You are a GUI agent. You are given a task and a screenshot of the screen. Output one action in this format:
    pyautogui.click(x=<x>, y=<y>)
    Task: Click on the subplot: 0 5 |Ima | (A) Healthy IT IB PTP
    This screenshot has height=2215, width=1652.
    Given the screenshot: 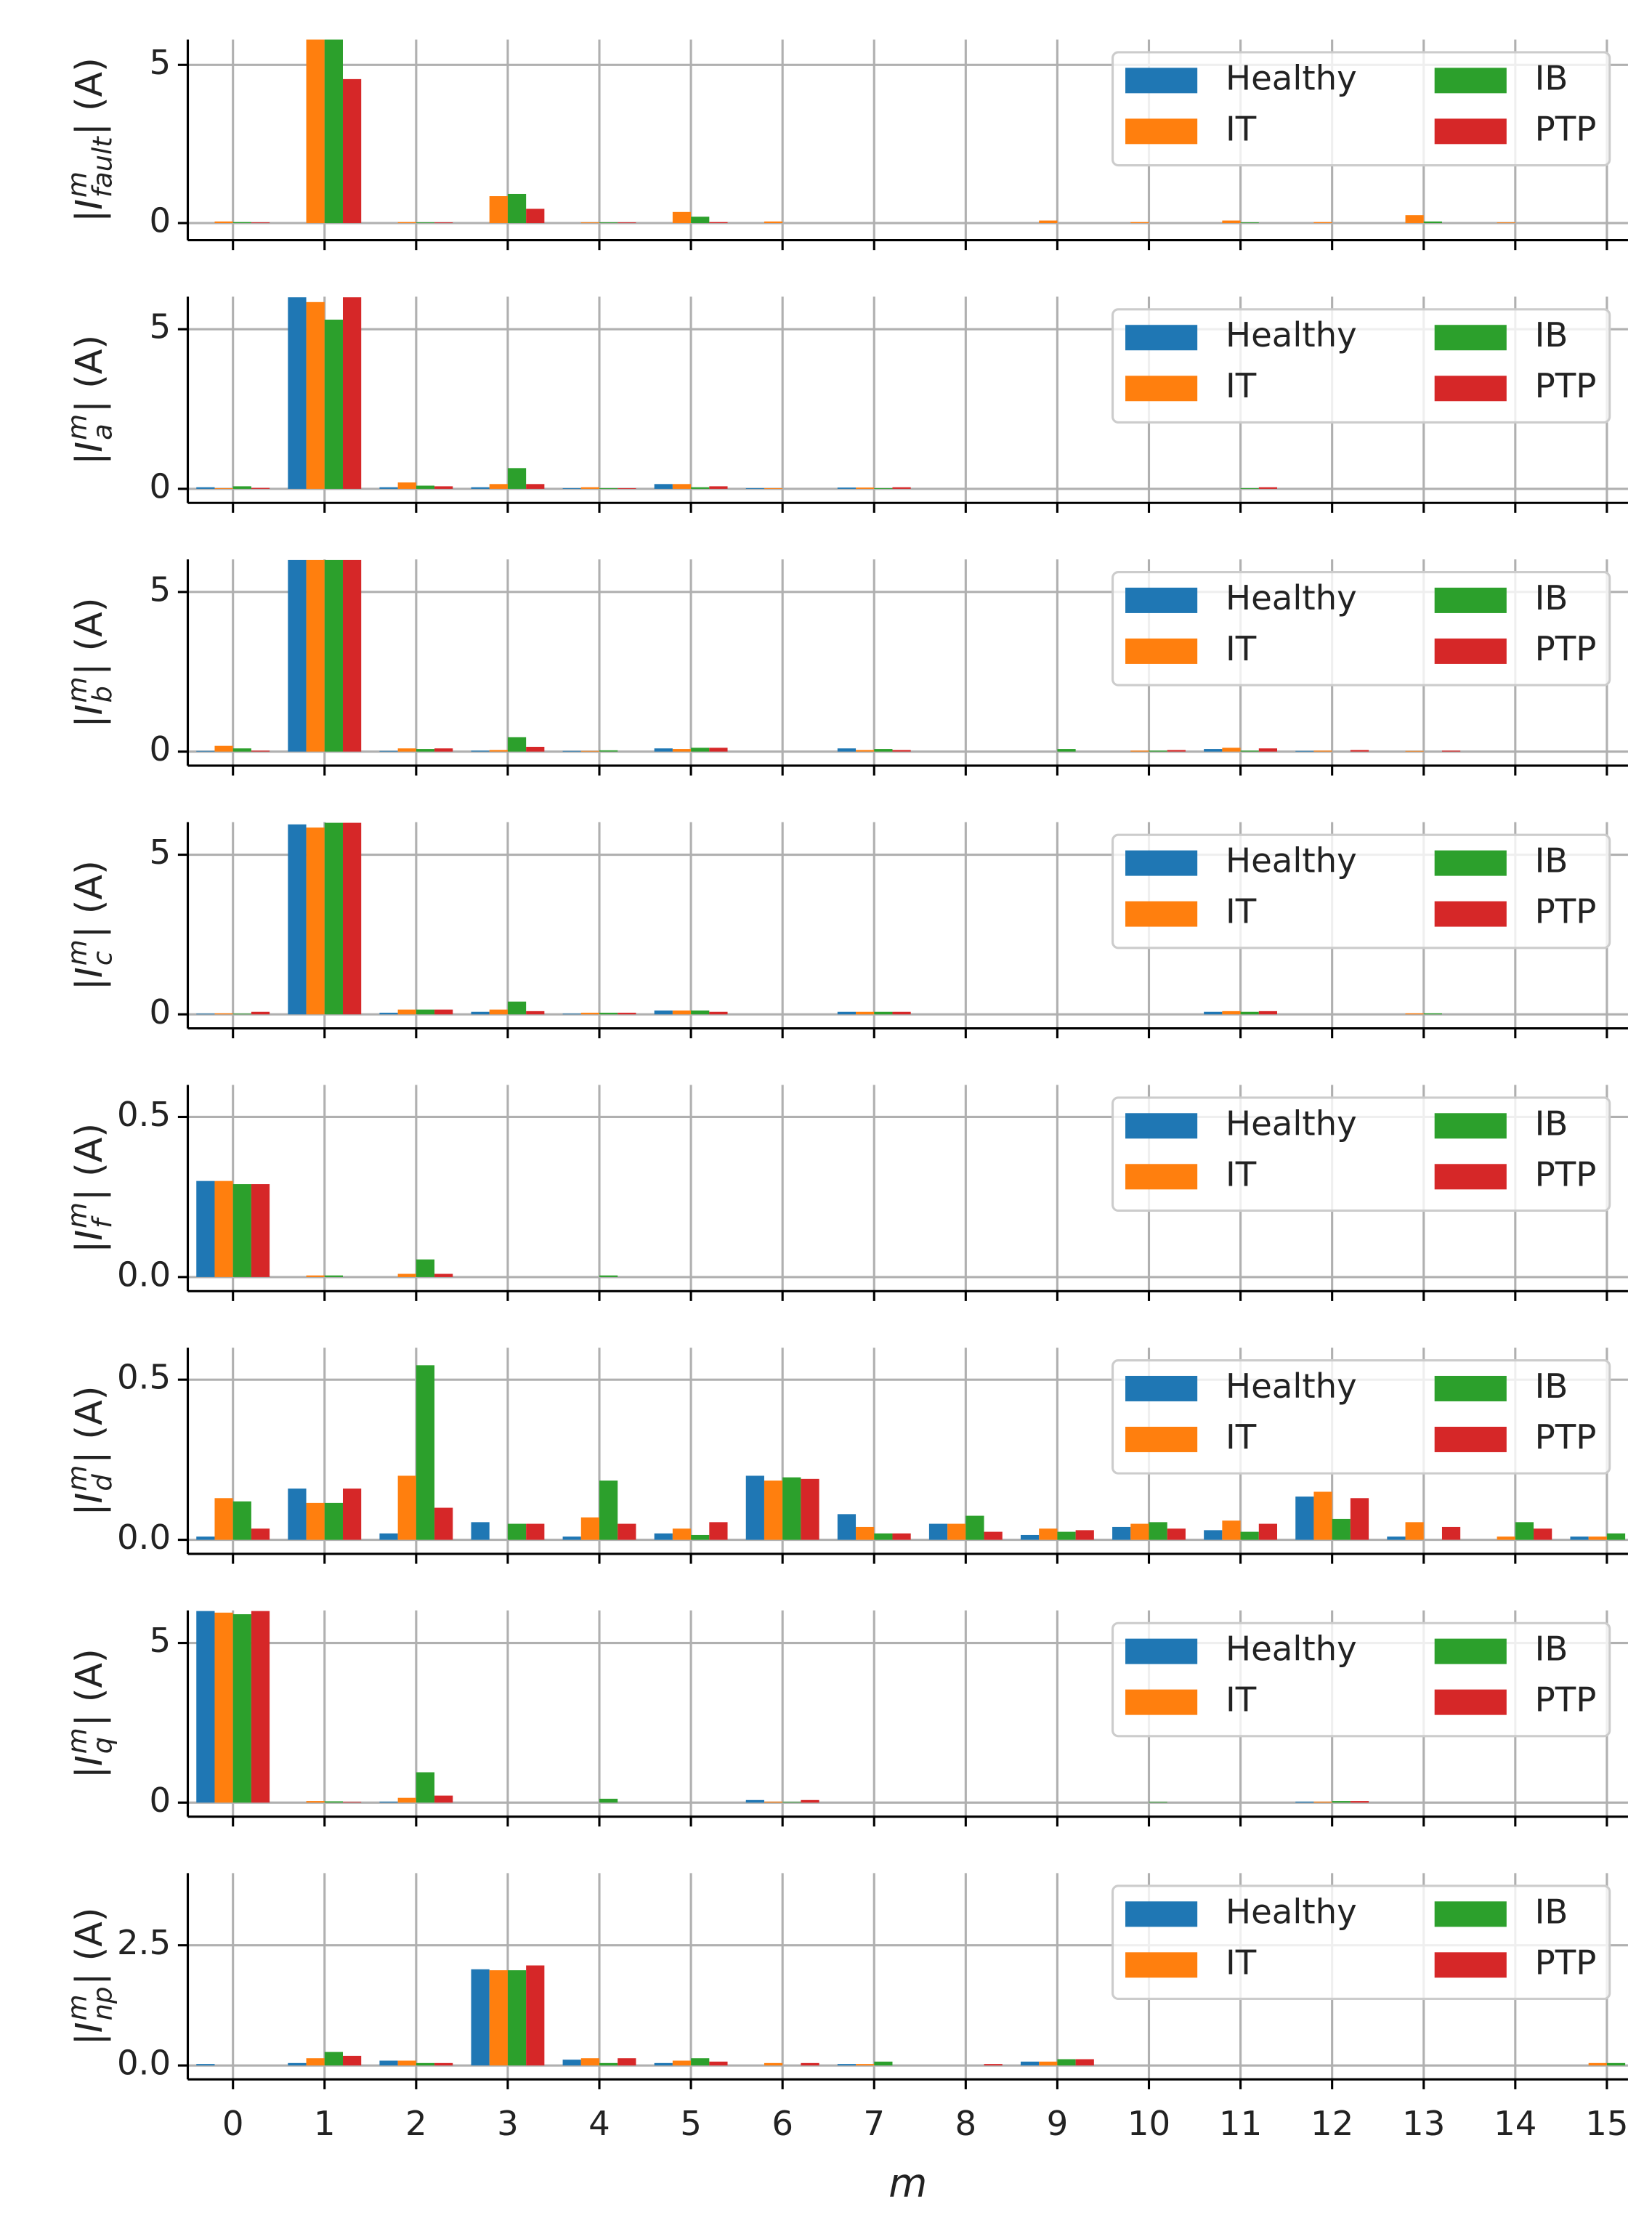 What is the action you would take?
    pyautogui.click(x=845, y=405)
    